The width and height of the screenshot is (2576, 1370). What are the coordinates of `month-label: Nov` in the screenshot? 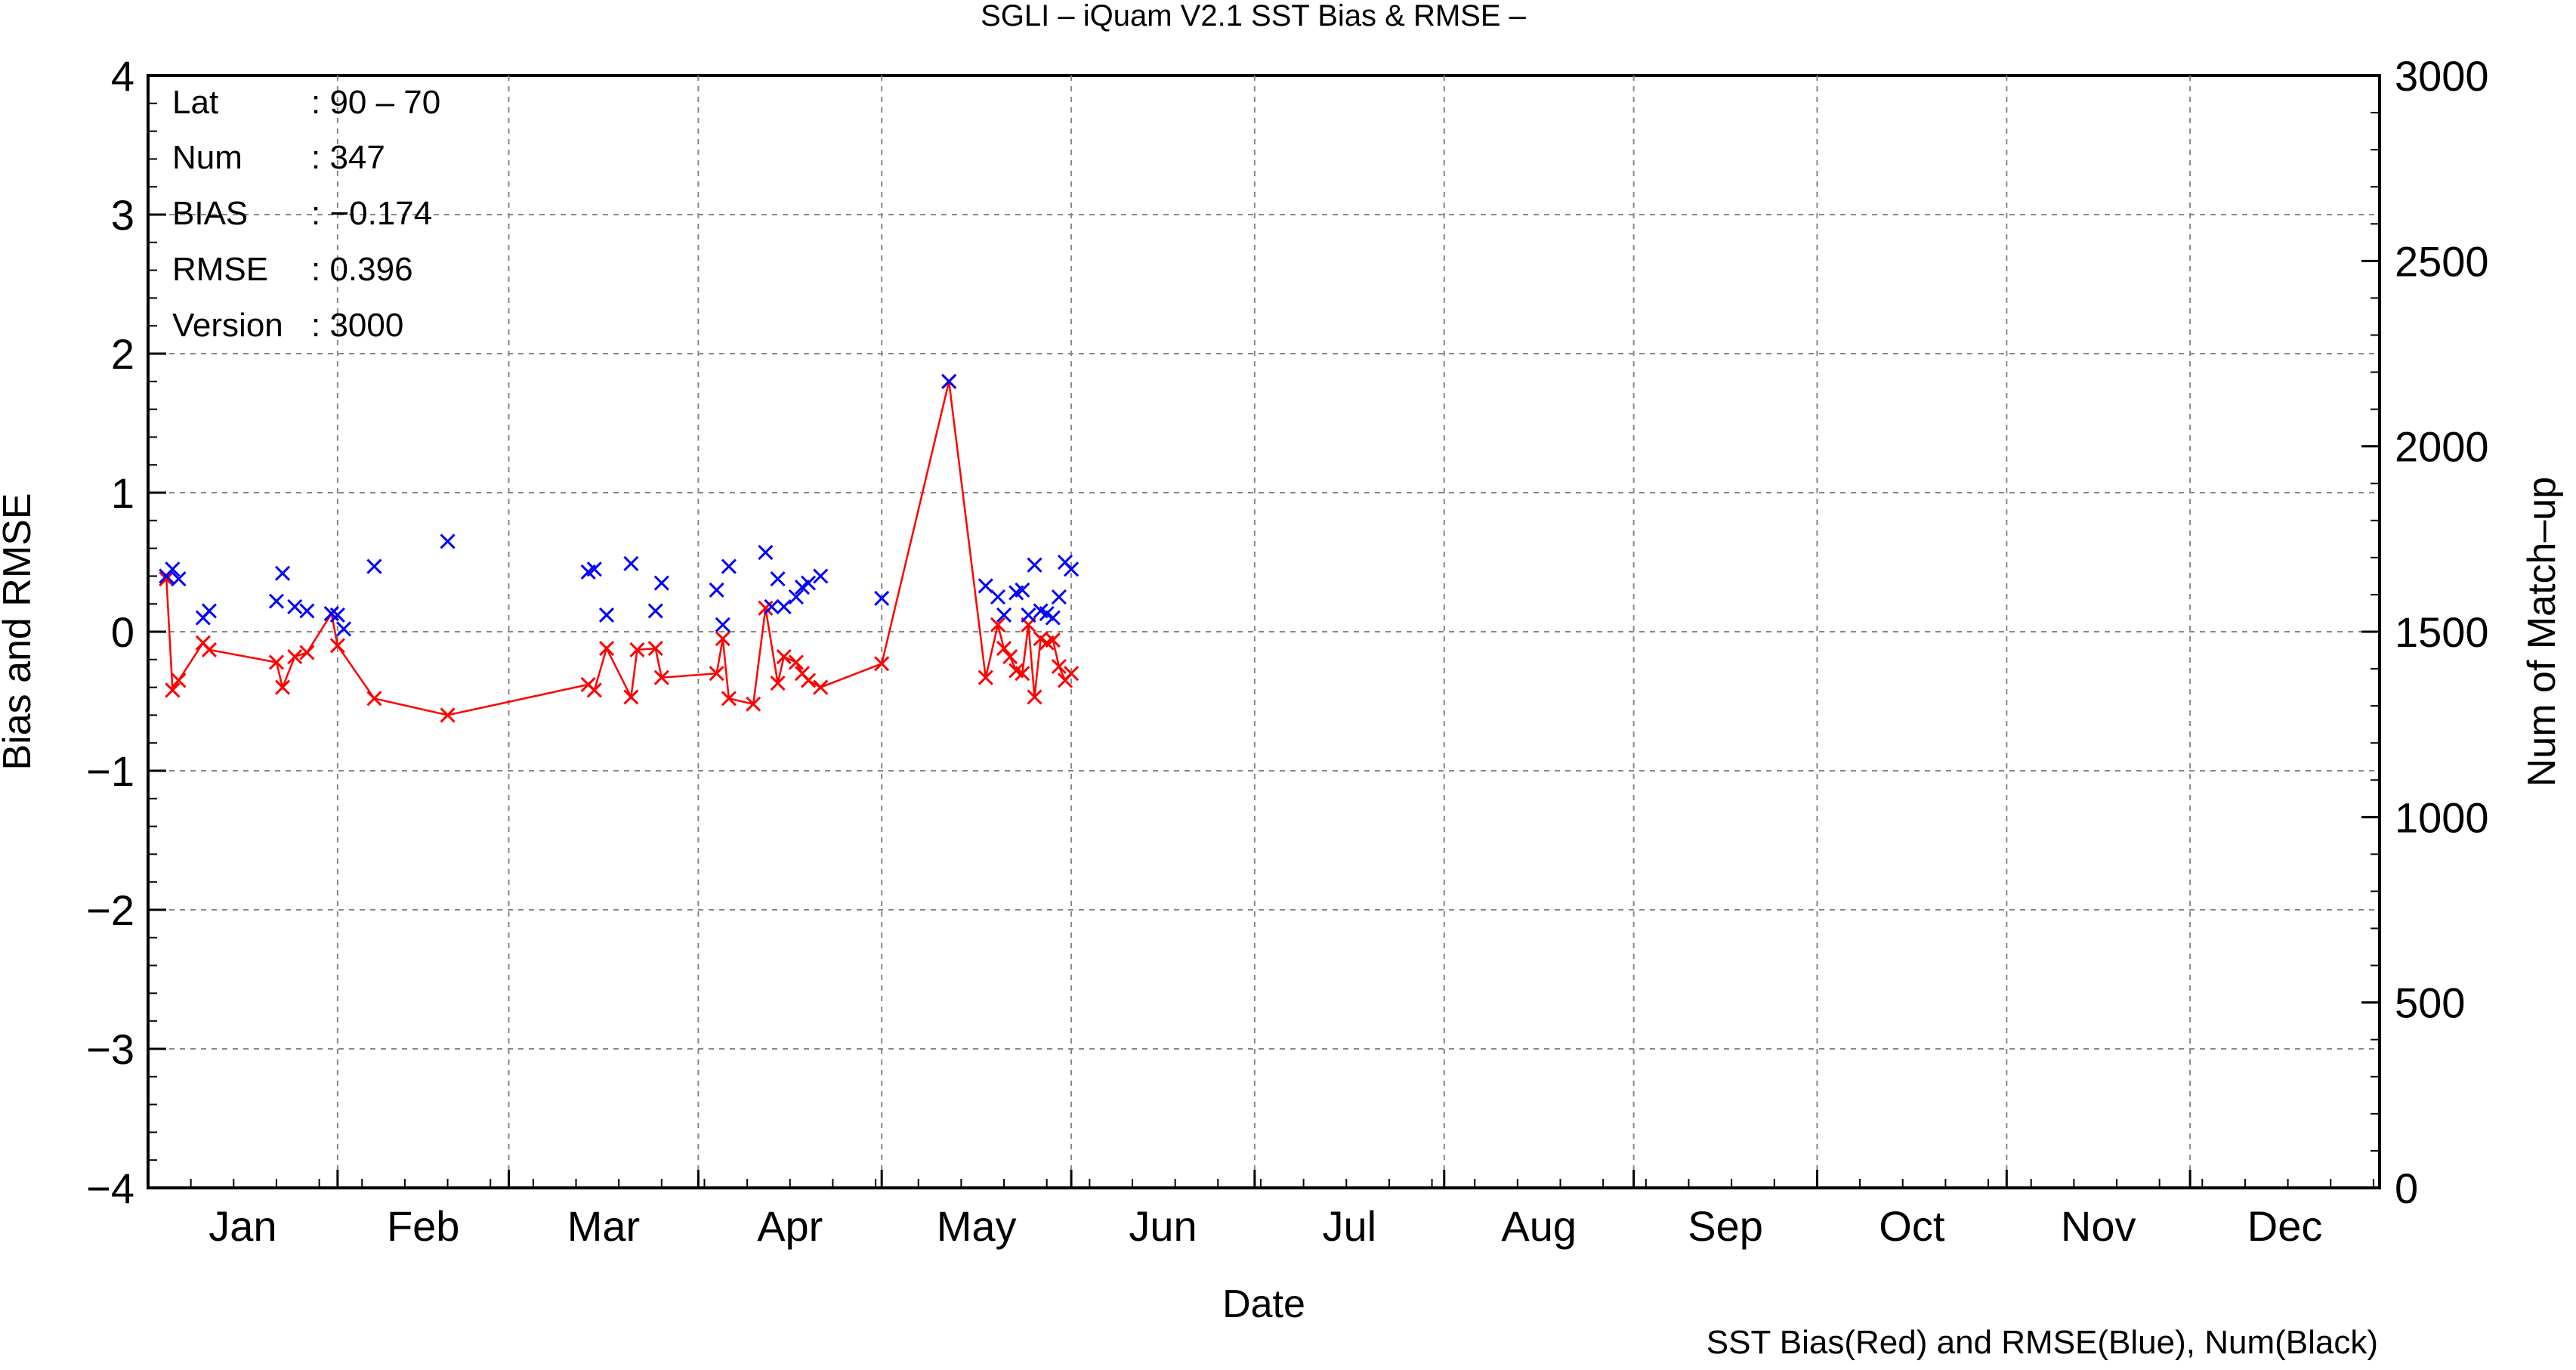 It's located at (2098, 1226).